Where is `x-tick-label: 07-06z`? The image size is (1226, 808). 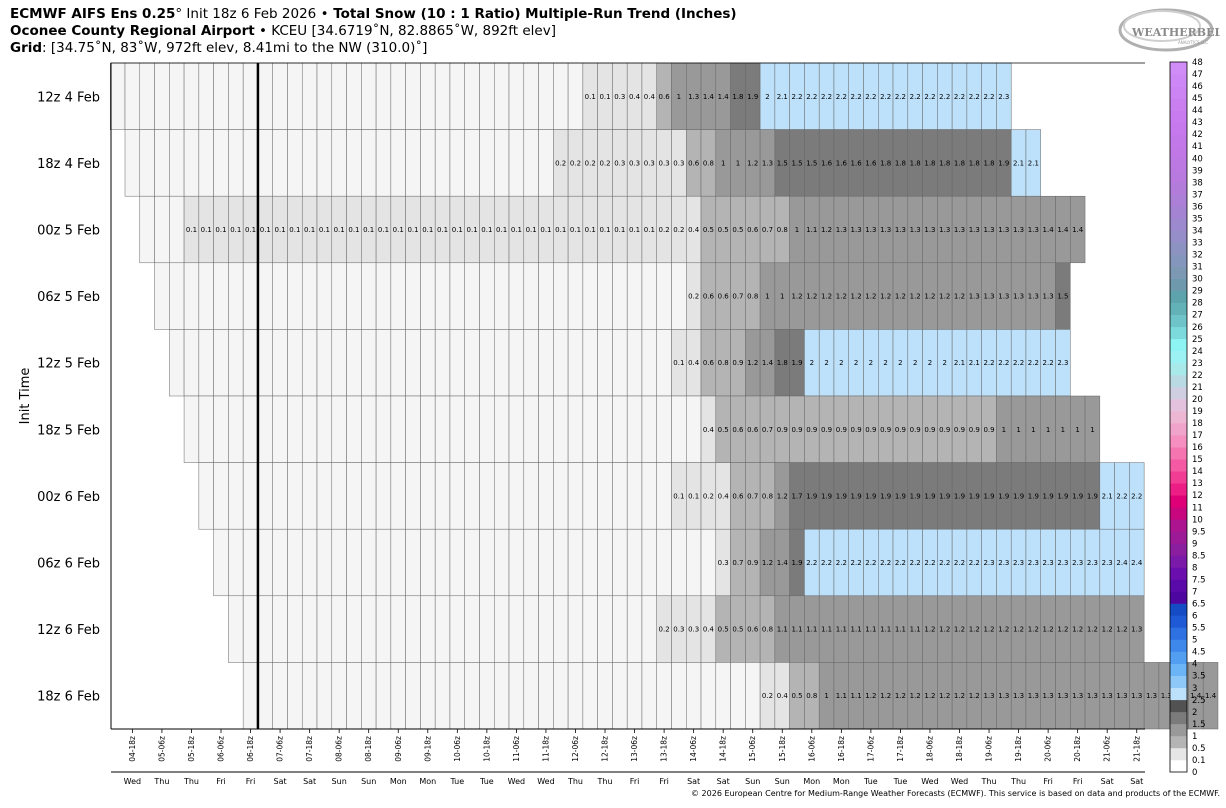 x-tick-label: 07-06z is located at coordinates (280, 749).